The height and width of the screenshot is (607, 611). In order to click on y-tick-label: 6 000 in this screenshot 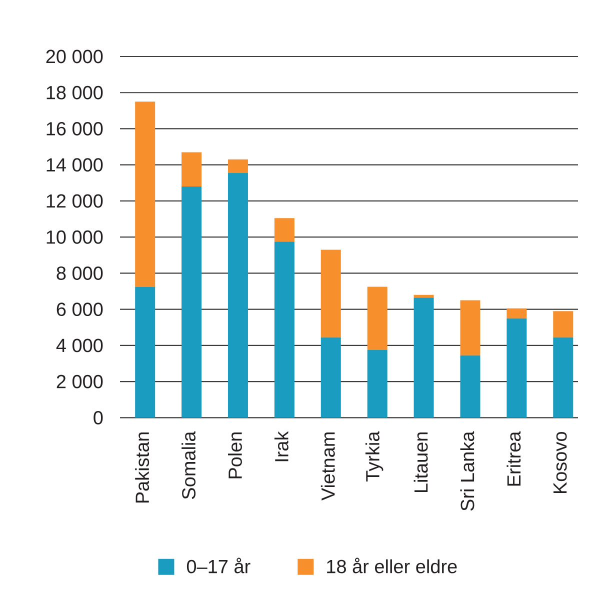, I will do `click(79, 309)`.